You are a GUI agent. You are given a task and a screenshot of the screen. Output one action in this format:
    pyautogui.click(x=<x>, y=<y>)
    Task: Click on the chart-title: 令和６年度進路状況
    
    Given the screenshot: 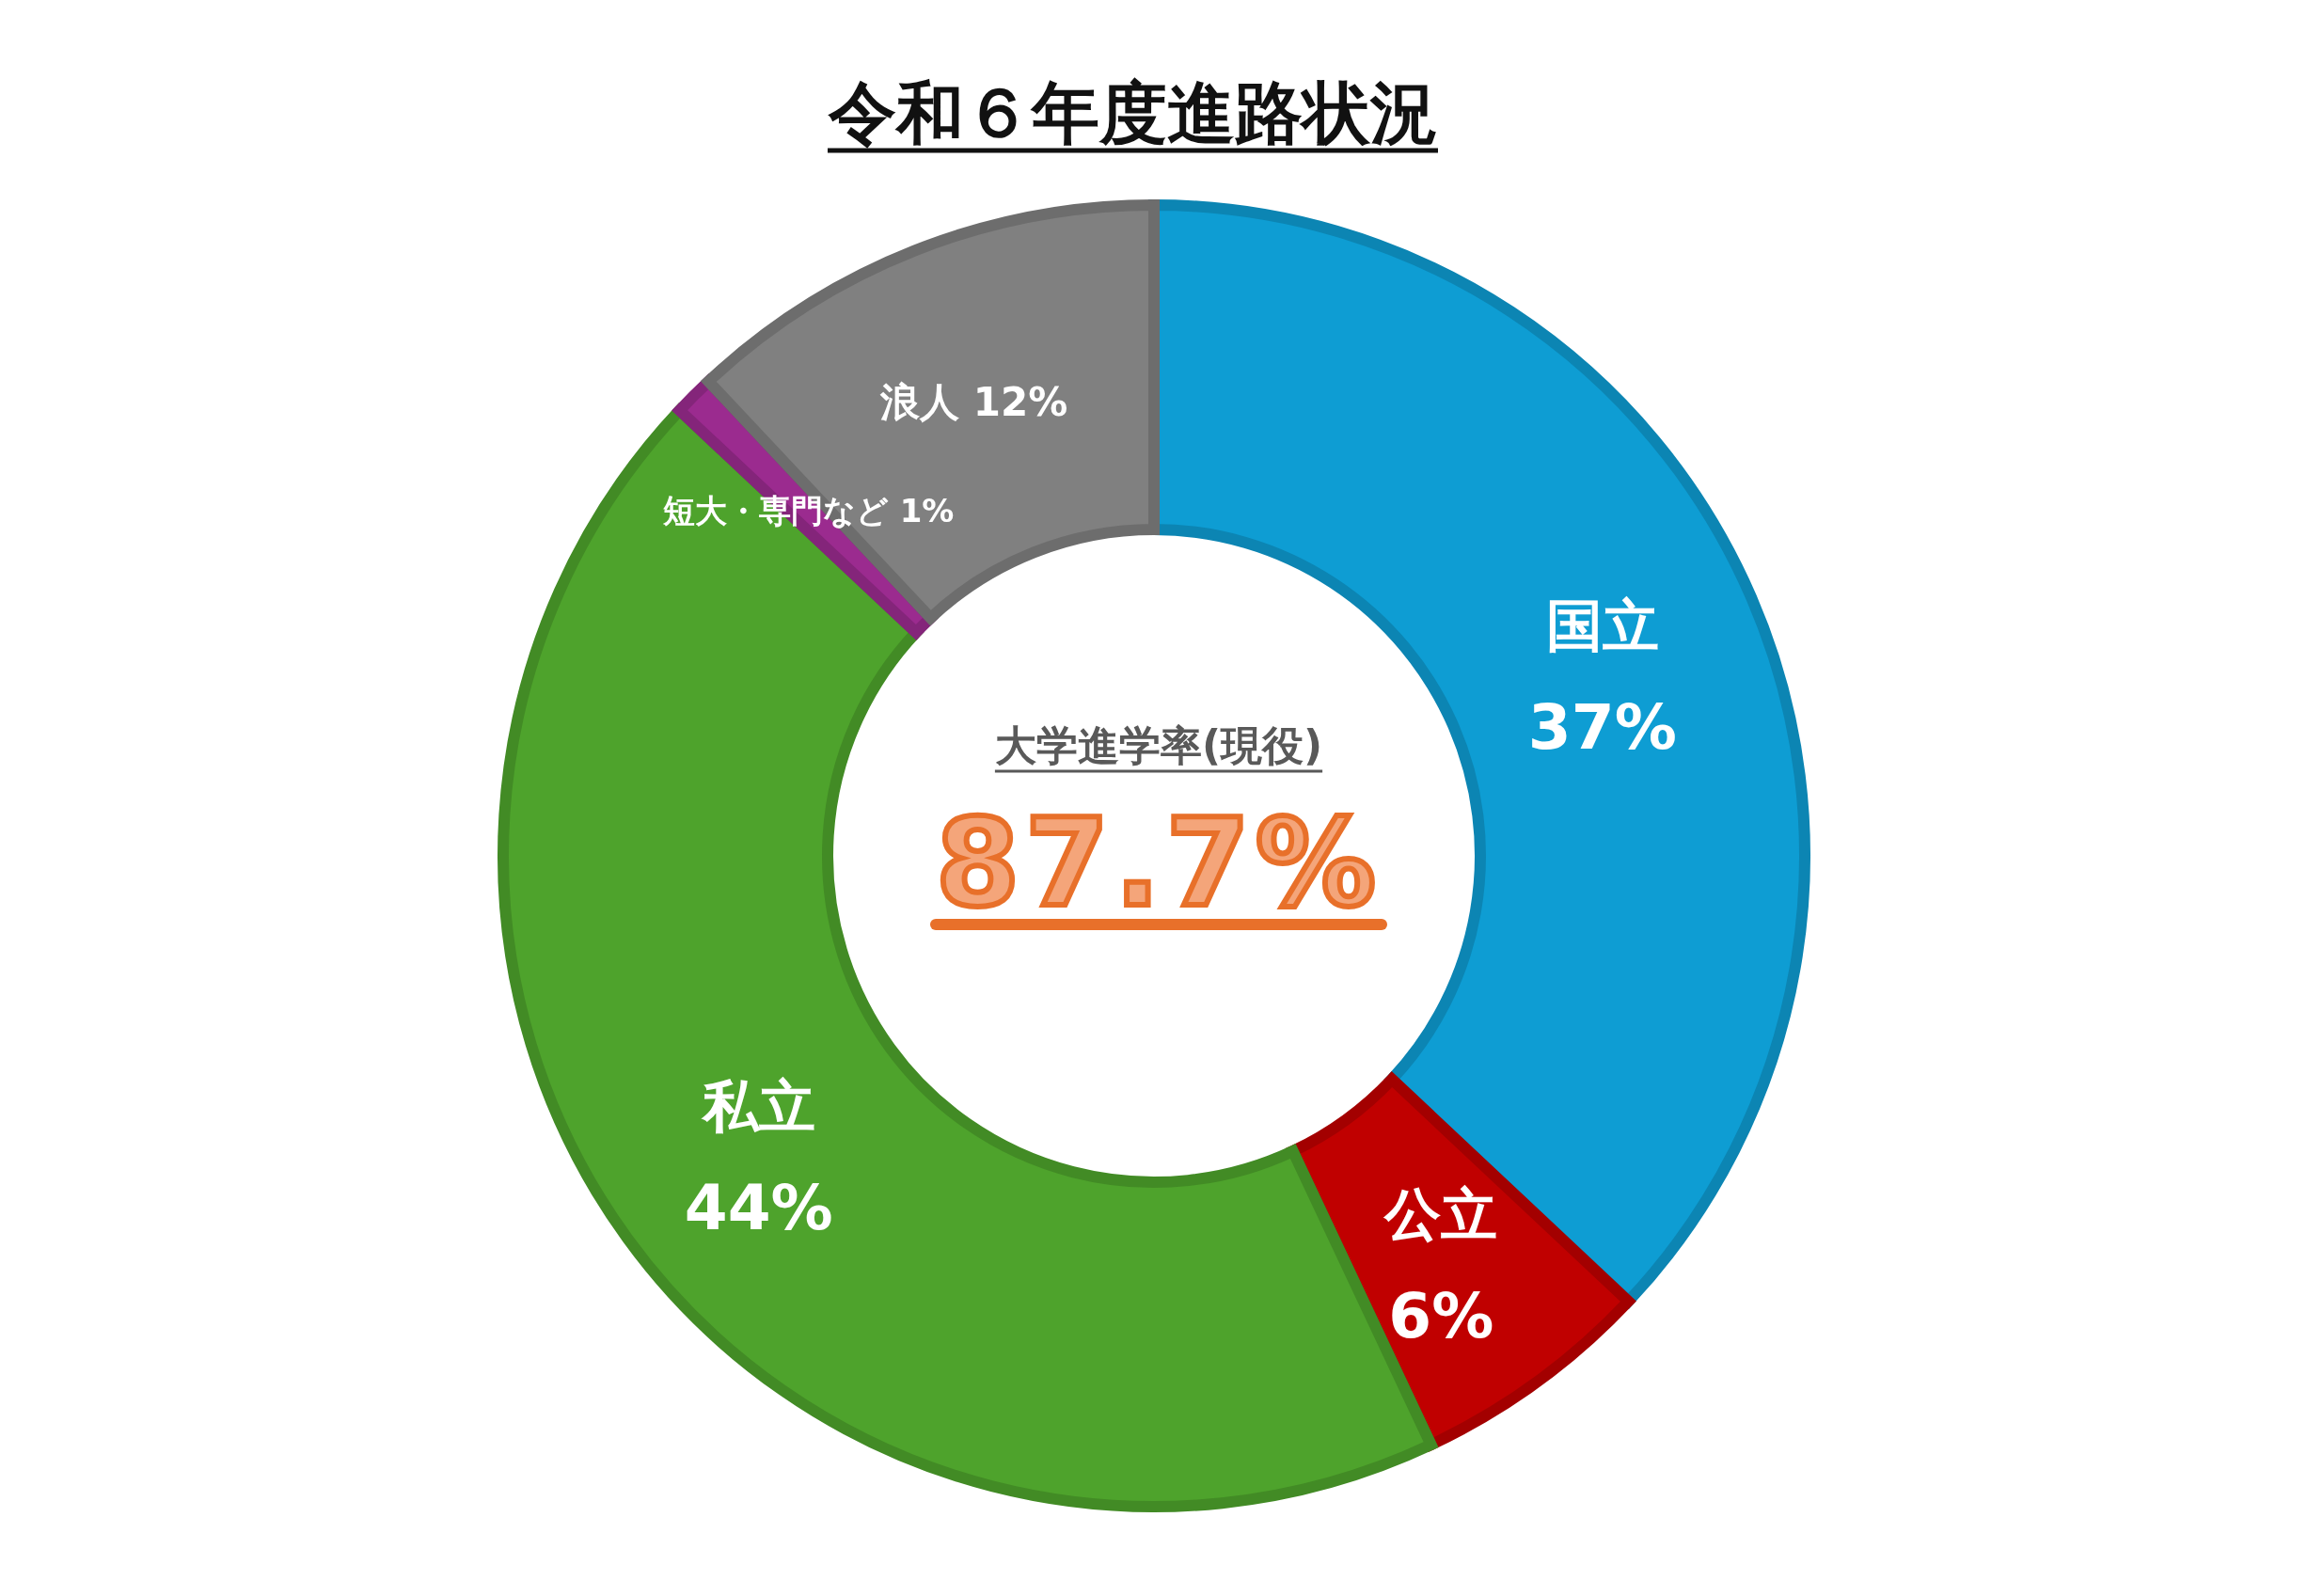 What is the action you would take?
    pyautogui.click(x=1133, y=112)
    